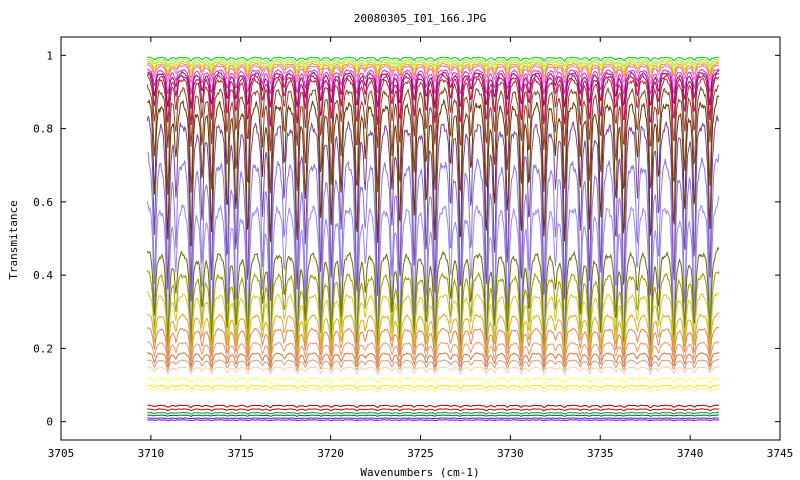  What do you see at coordinates (419, 472) in the screenshot?
I see `x-axis-label: Wavenumbers (cm-1)` at bounding box center [419, 472].